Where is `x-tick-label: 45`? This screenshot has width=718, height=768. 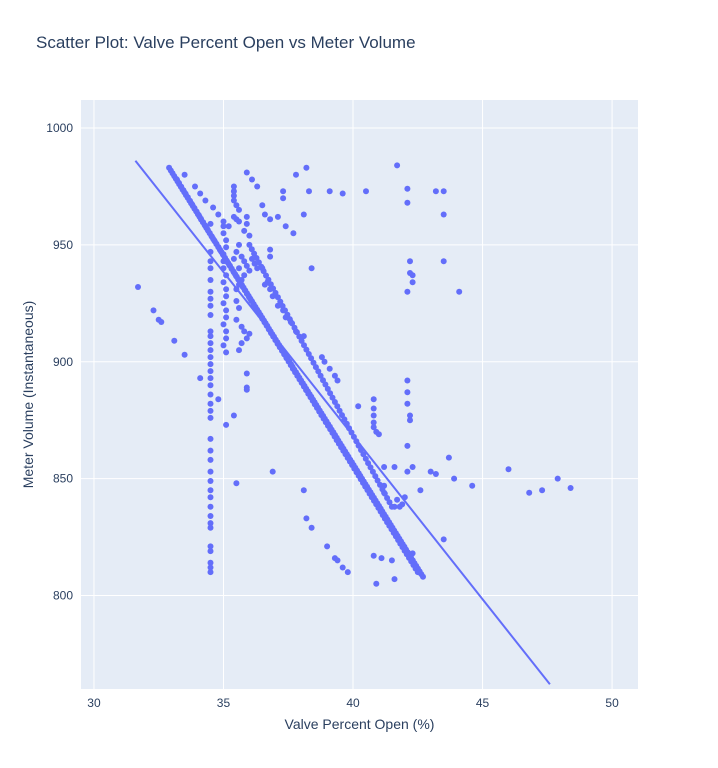 x-tick-label: 45 is located at coordinates (483, 703).